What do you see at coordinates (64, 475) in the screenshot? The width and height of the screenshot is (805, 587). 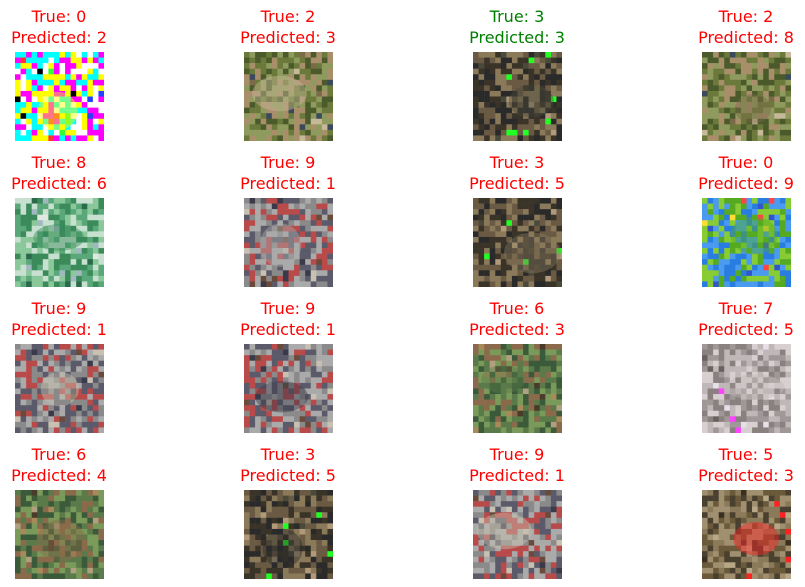 I see `predicted-label-line: Predicted: 4` at bounding box center [64, 475].